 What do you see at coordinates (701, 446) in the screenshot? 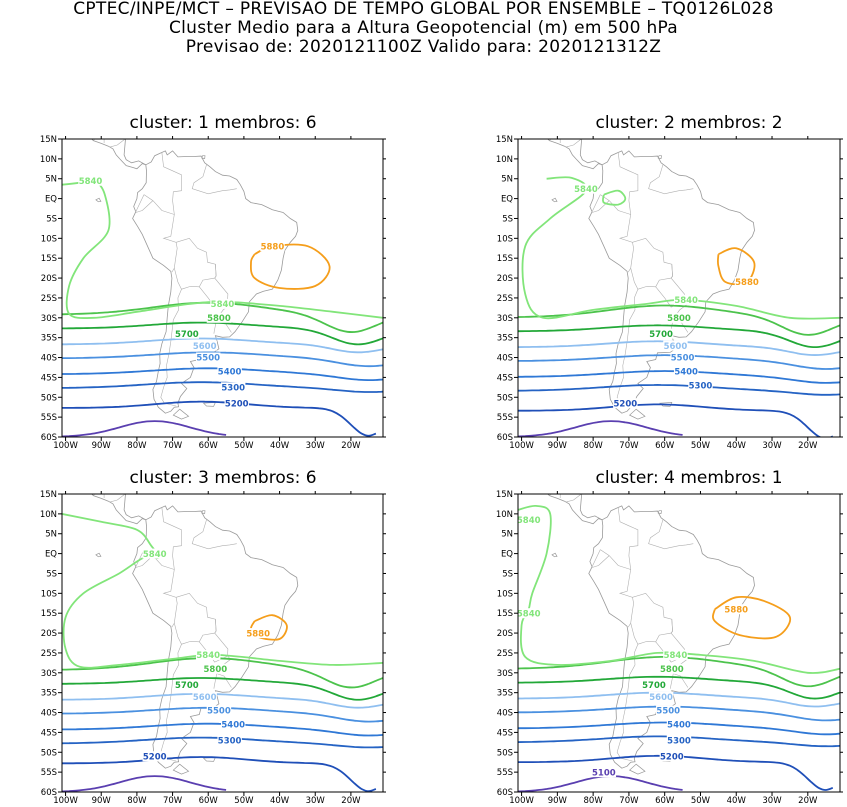
I see `lon-label: 50W` at bounding box center [701, 446].